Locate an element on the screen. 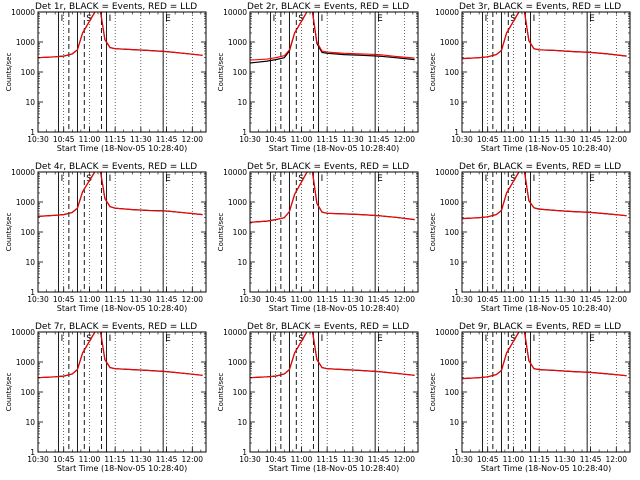 The width and height of the screenshot is (640, 480). panel-title: Det 4r, BLACK = Events, RED = LLD is located at coordinates (116, 167).